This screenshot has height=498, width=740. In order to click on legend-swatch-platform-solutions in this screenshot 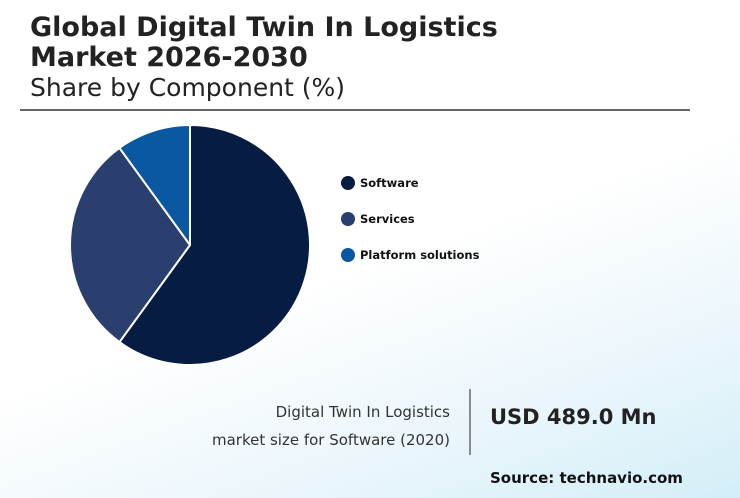, I will do `click(348, 255)`.